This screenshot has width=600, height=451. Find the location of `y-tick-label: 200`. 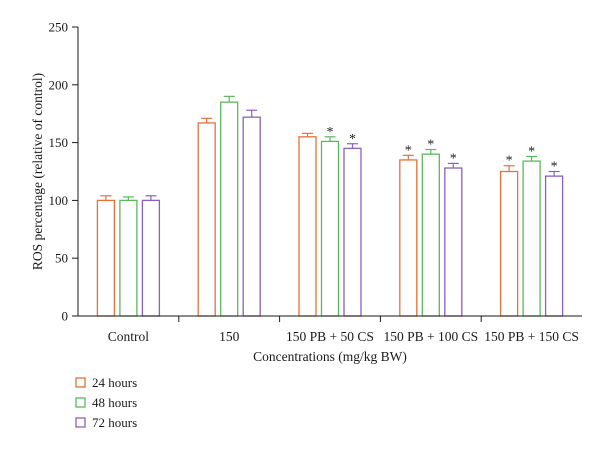

y-tick-label: 200 is located at coordinates (59, 84).